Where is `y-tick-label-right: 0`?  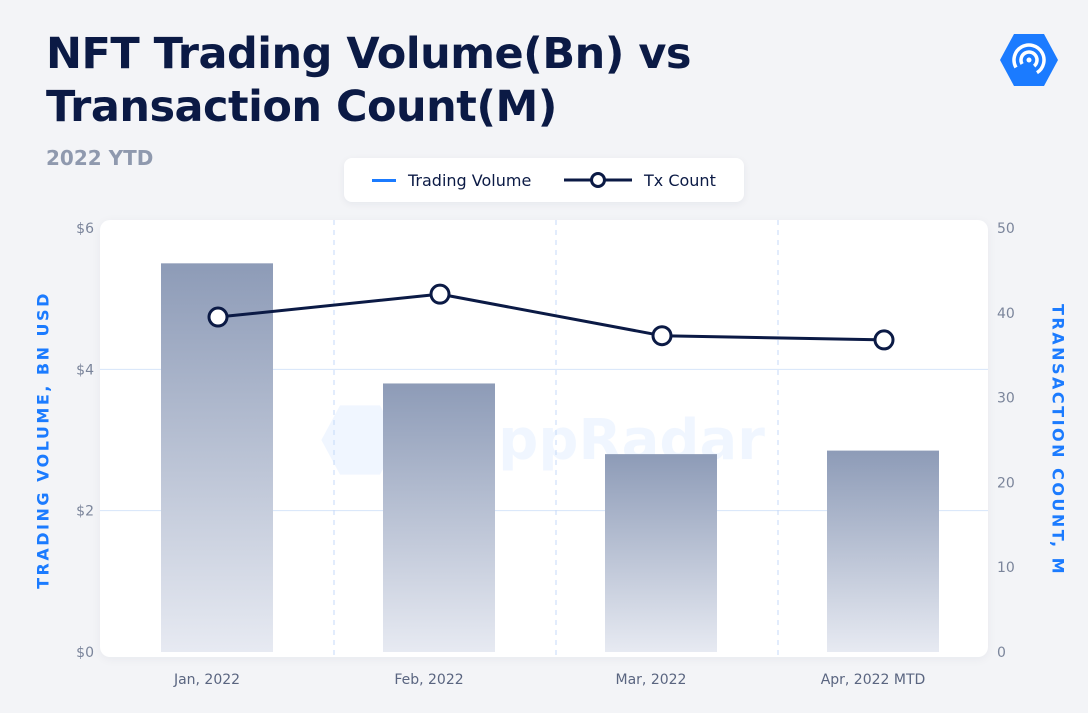
y-tick-label-right: 0 is located at coordinates (1001, 653).